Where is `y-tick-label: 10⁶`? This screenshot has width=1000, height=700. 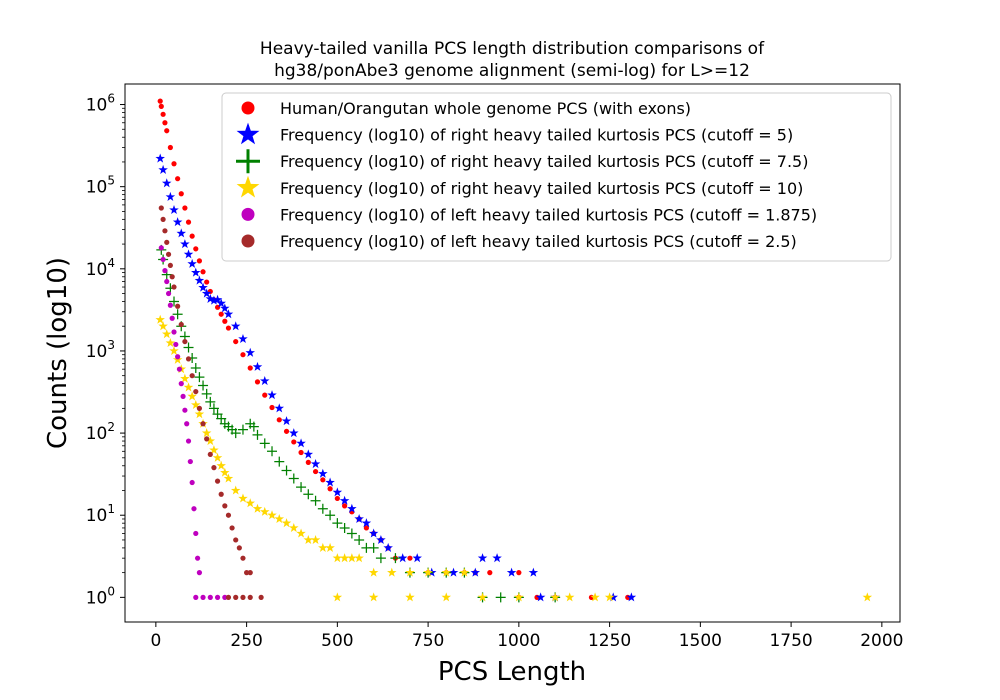 y-tick-label: 10⁶ is located at coordinates (100, 104).